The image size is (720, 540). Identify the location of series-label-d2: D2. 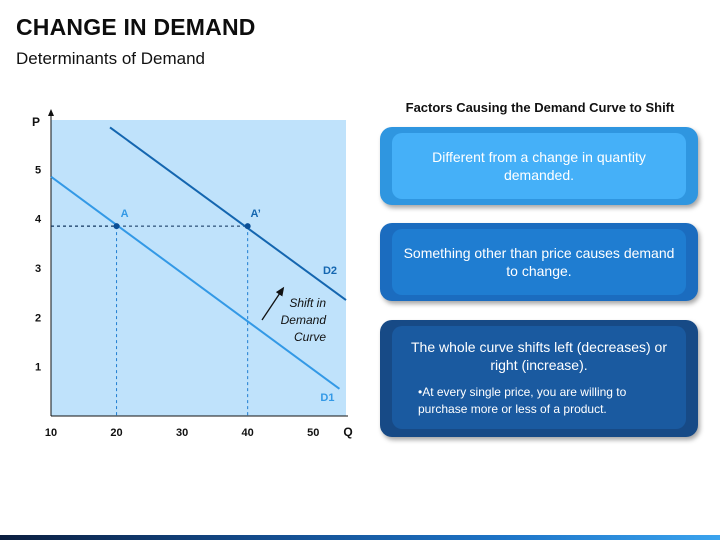
(330, 271).